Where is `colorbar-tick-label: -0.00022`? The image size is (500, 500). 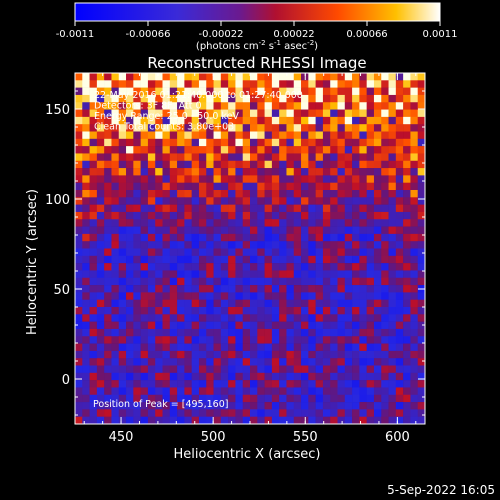 colorbar-tick-label: -0.00022 is located at coordinates (221, 34).